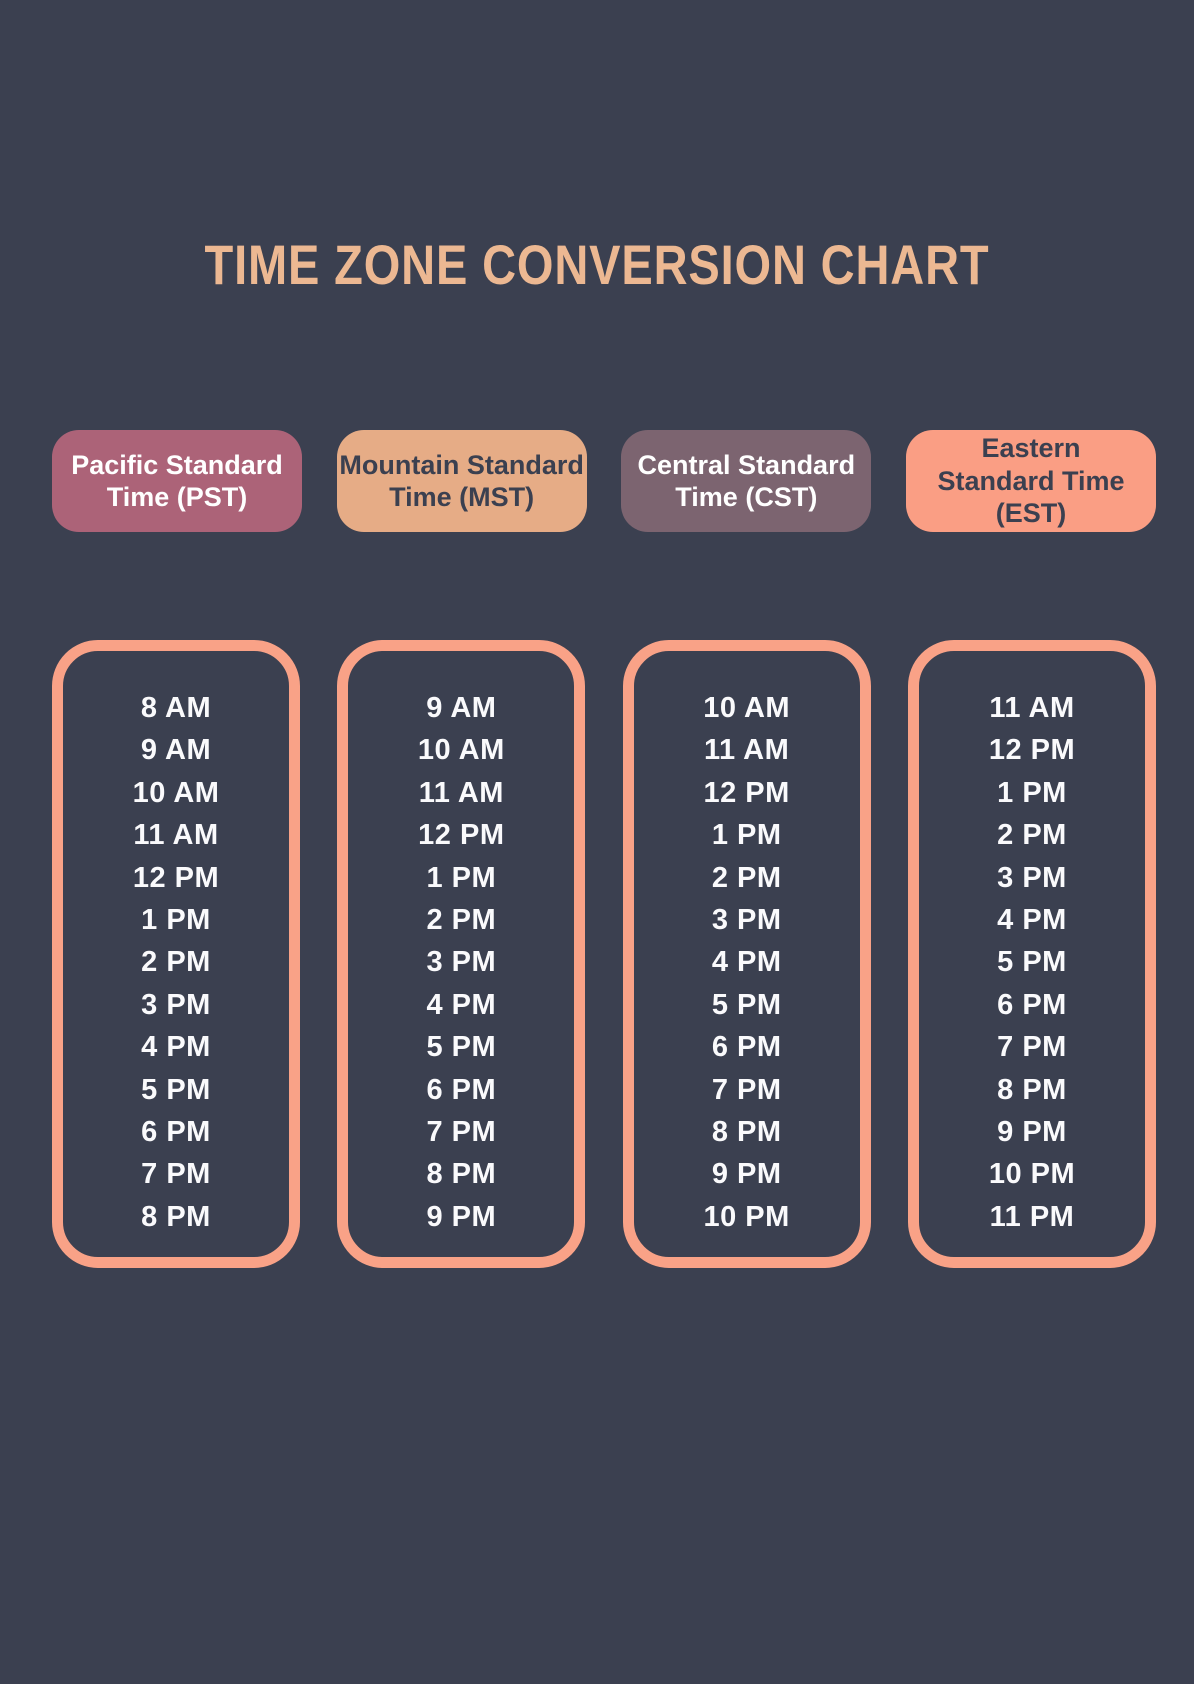 This screenshot has height=1684, width=1194. I want to click on est-time-item: 4 PM, so click(1032, 920).